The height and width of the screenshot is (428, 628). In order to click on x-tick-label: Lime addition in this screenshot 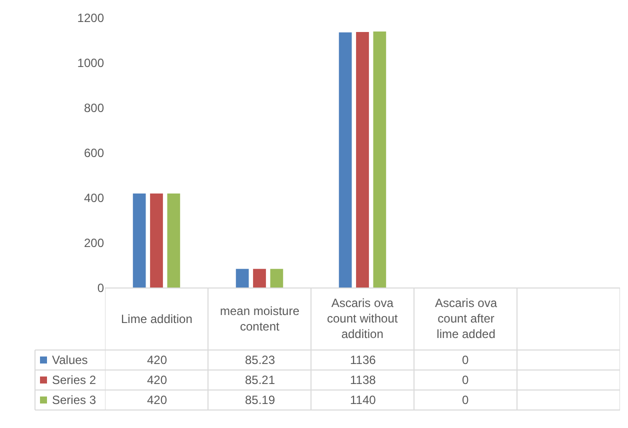, I will do `click(156, 319)`.